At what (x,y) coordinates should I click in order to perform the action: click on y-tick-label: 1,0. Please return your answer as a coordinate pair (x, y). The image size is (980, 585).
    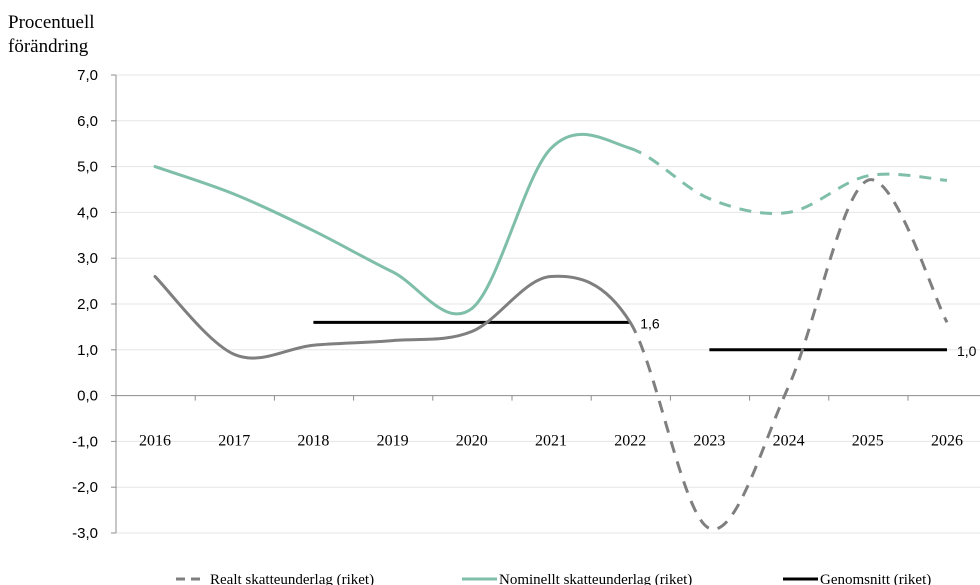
    Looking at the image, I should click on (87, 350).